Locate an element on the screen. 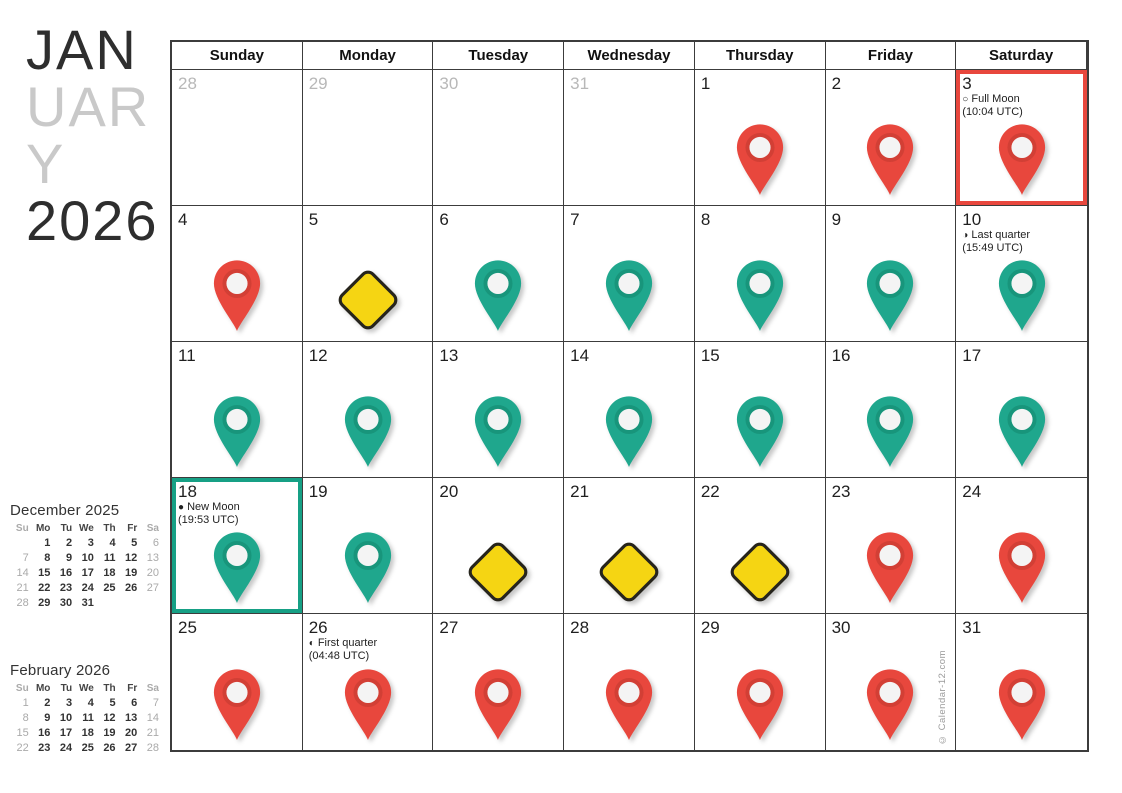  day-cell-4: 4 is located at coordinates (237, 274).